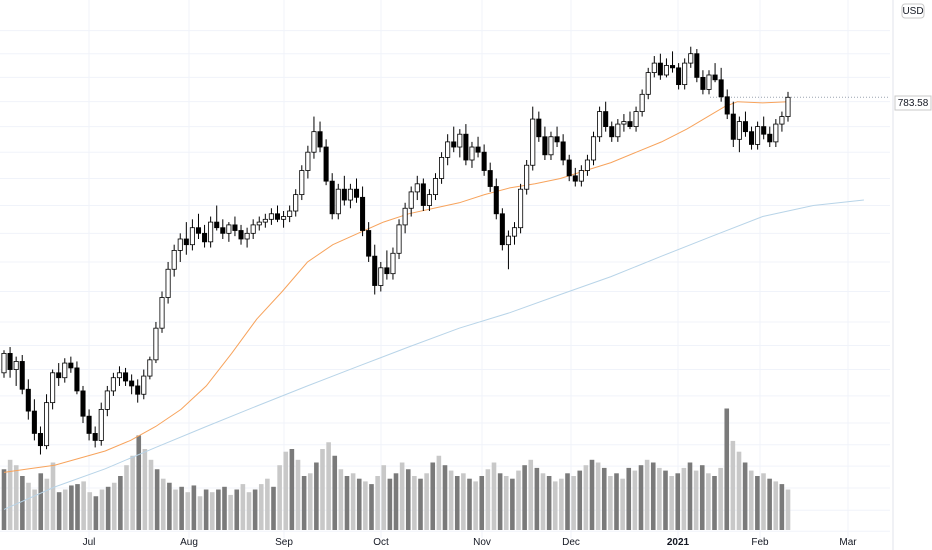  I want to click on price-axis, so click(912, 275).